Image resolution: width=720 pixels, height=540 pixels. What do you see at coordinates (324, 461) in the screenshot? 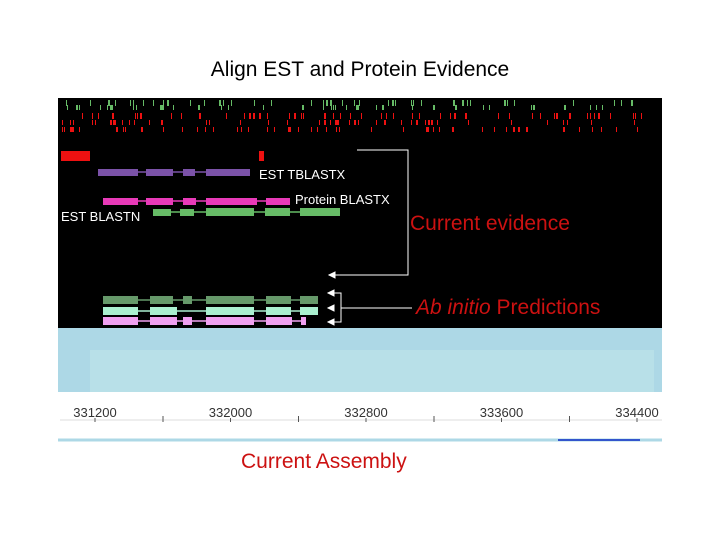
I see `label-current-assembly: Current Assembly` at bounding box center [324, 461].